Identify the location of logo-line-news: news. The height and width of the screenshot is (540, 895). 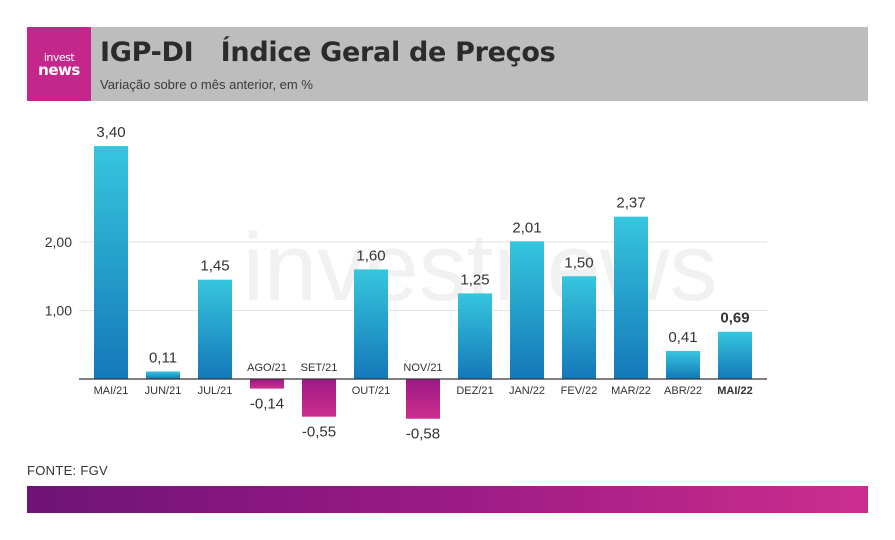
(59, 69).